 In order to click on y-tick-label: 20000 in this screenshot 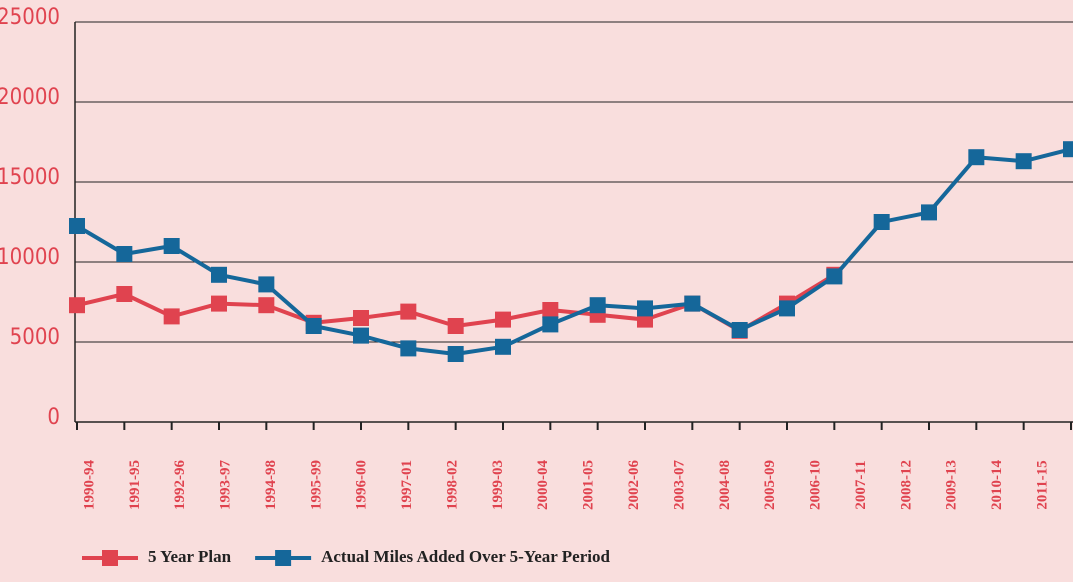, I will do `click(30, 97)`.